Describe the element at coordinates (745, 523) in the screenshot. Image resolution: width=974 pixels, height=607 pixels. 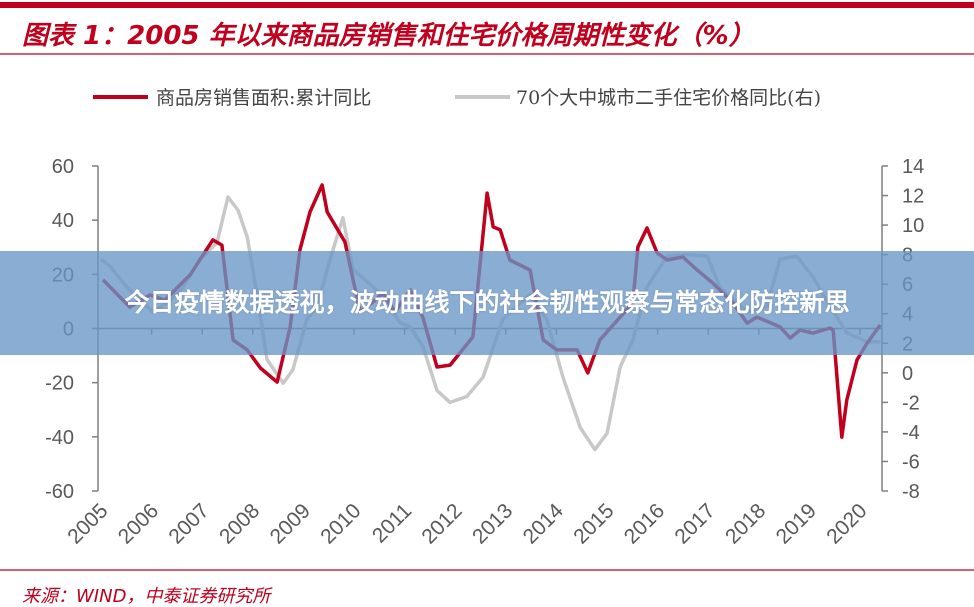
I see `x-tick-label: 2018` at that location.